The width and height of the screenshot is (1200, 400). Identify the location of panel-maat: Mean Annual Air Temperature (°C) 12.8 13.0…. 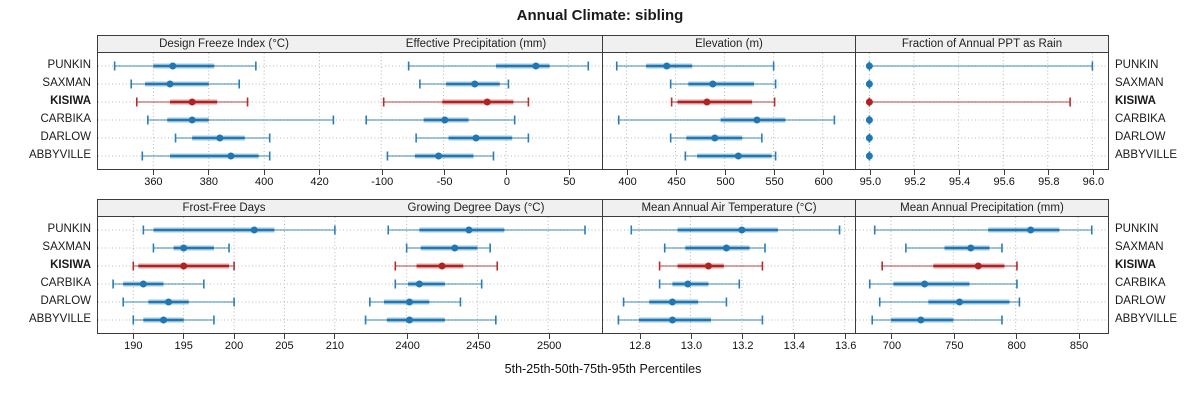
(729, 278).